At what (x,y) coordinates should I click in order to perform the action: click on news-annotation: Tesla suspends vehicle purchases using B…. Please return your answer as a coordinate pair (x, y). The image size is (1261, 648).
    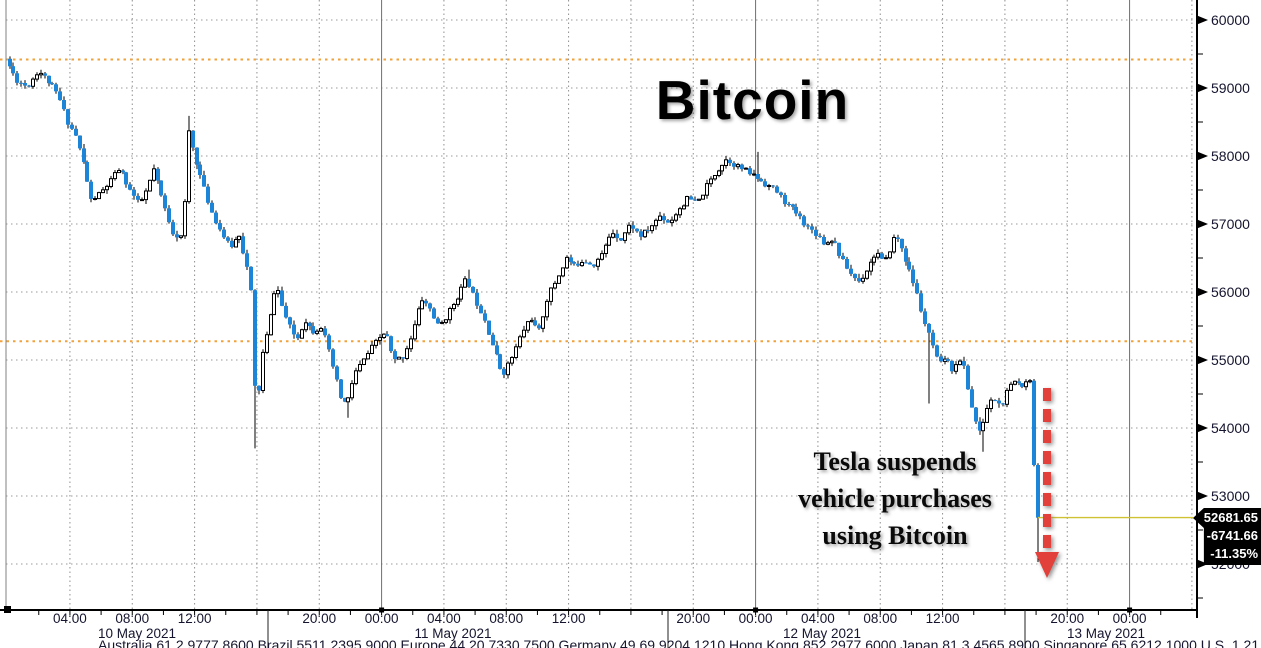
    Looking at the image, I should click on (895, 498).